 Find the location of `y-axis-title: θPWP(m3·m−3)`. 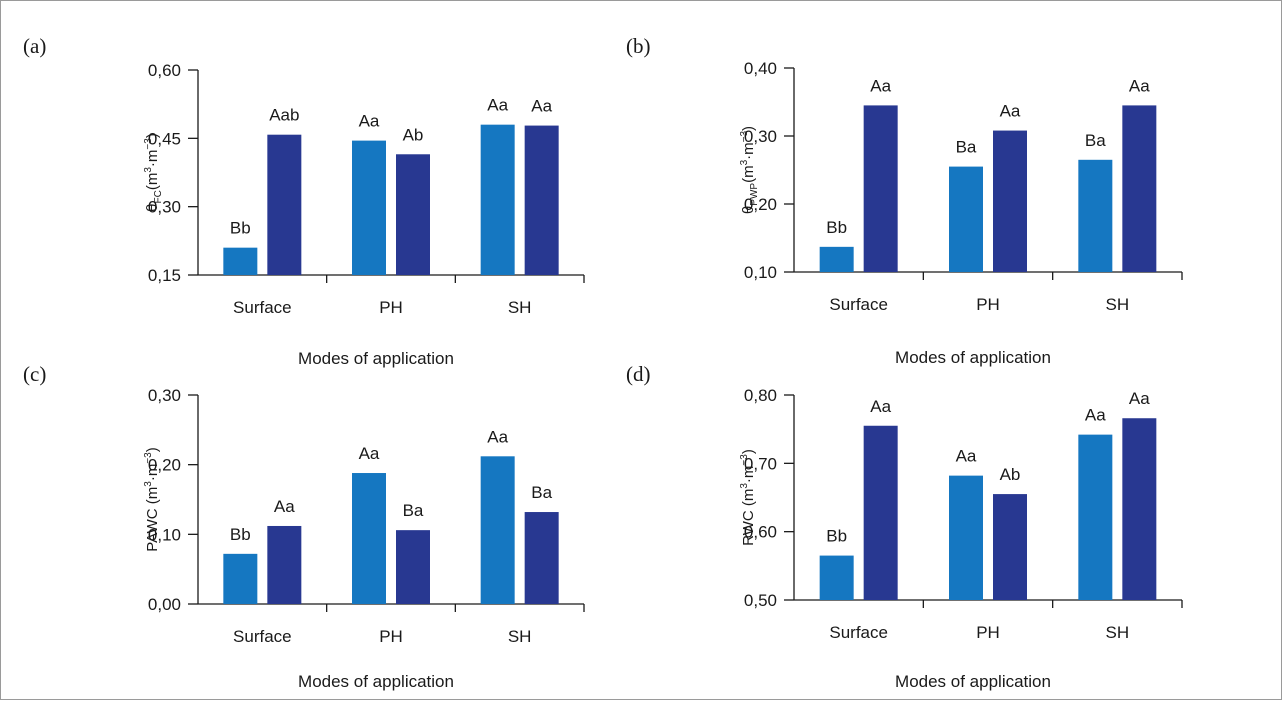

y-axis-title: θPWP(m3·m−3) is located at coordinates (749, 170).